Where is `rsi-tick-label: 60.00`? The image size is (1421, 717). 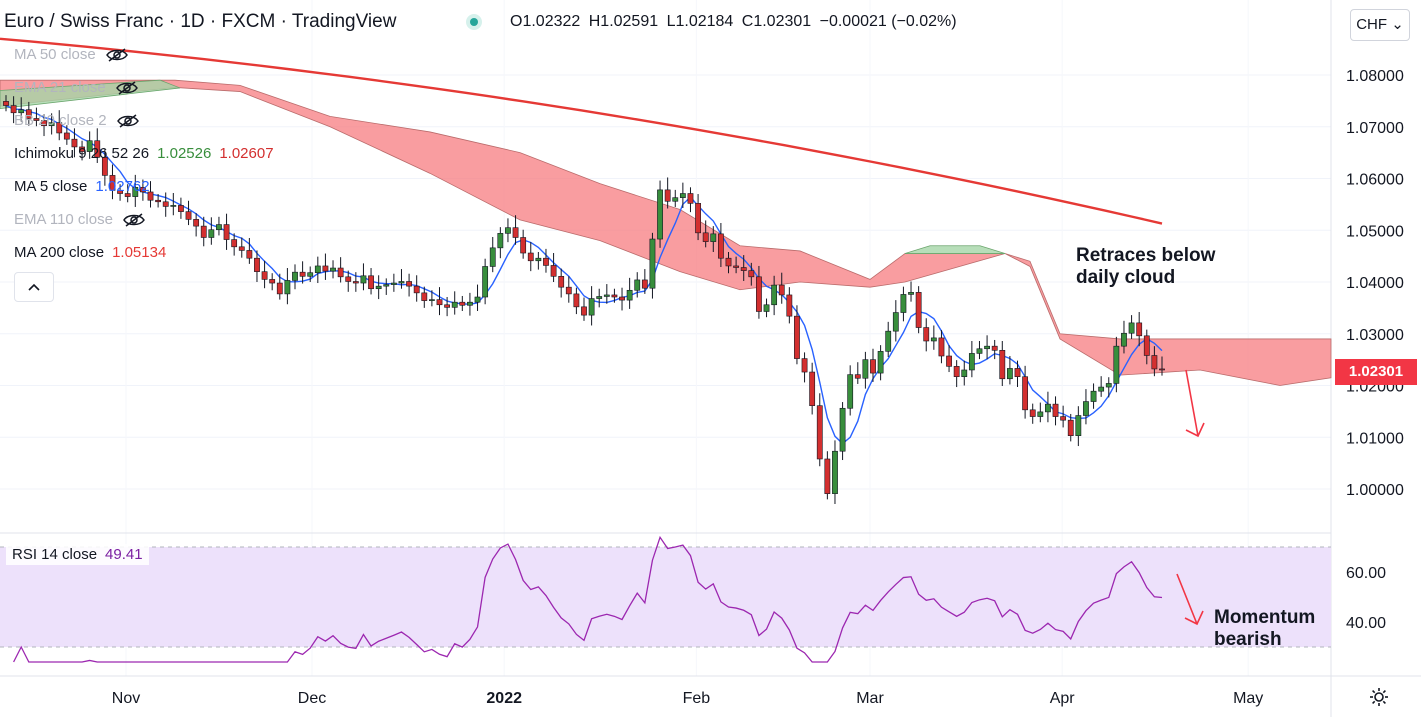
rsi-tick-label: 60.00 is located at coordinates (1366, 573).